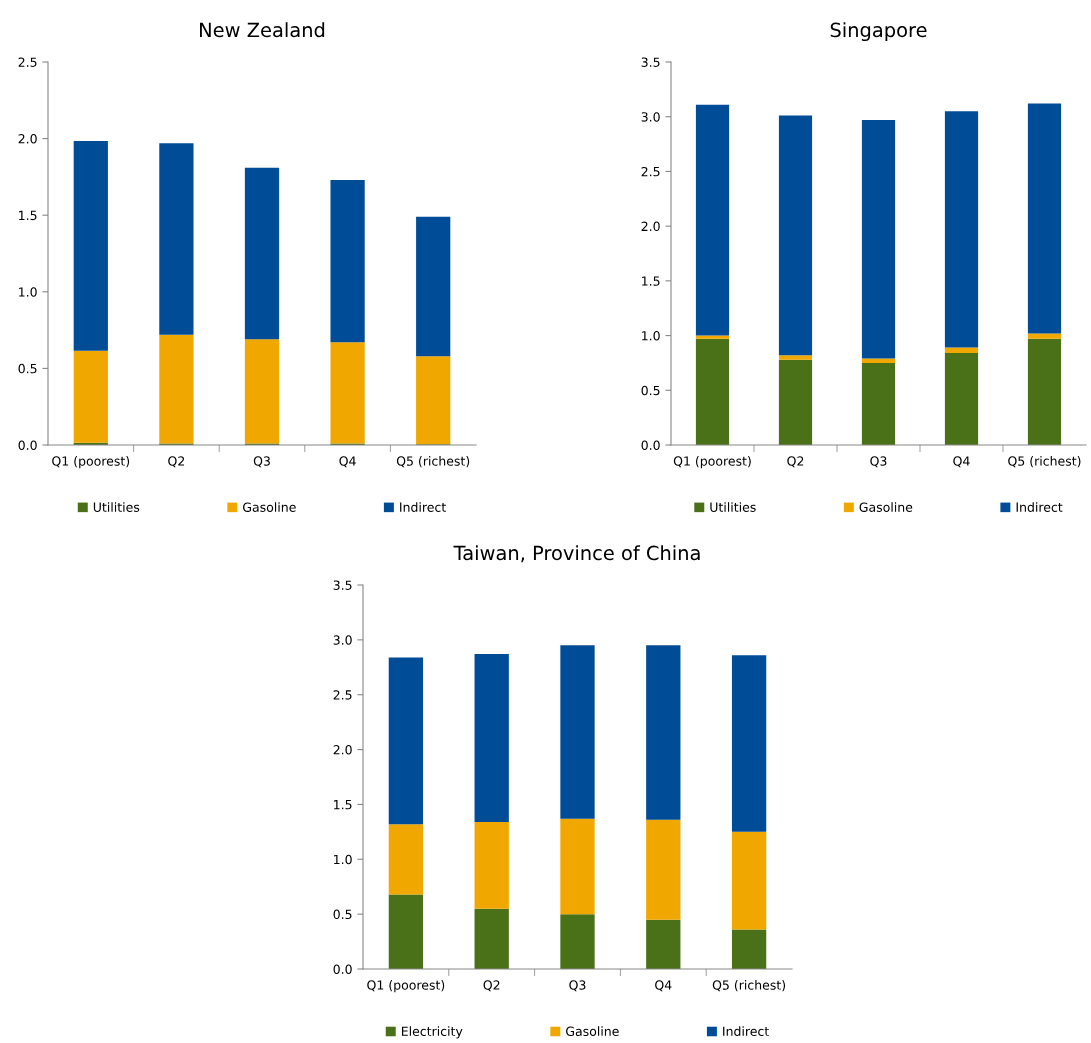 The image size is (1091, 1043). I want to click on legend-label: Electricity, so click(432, 1032).